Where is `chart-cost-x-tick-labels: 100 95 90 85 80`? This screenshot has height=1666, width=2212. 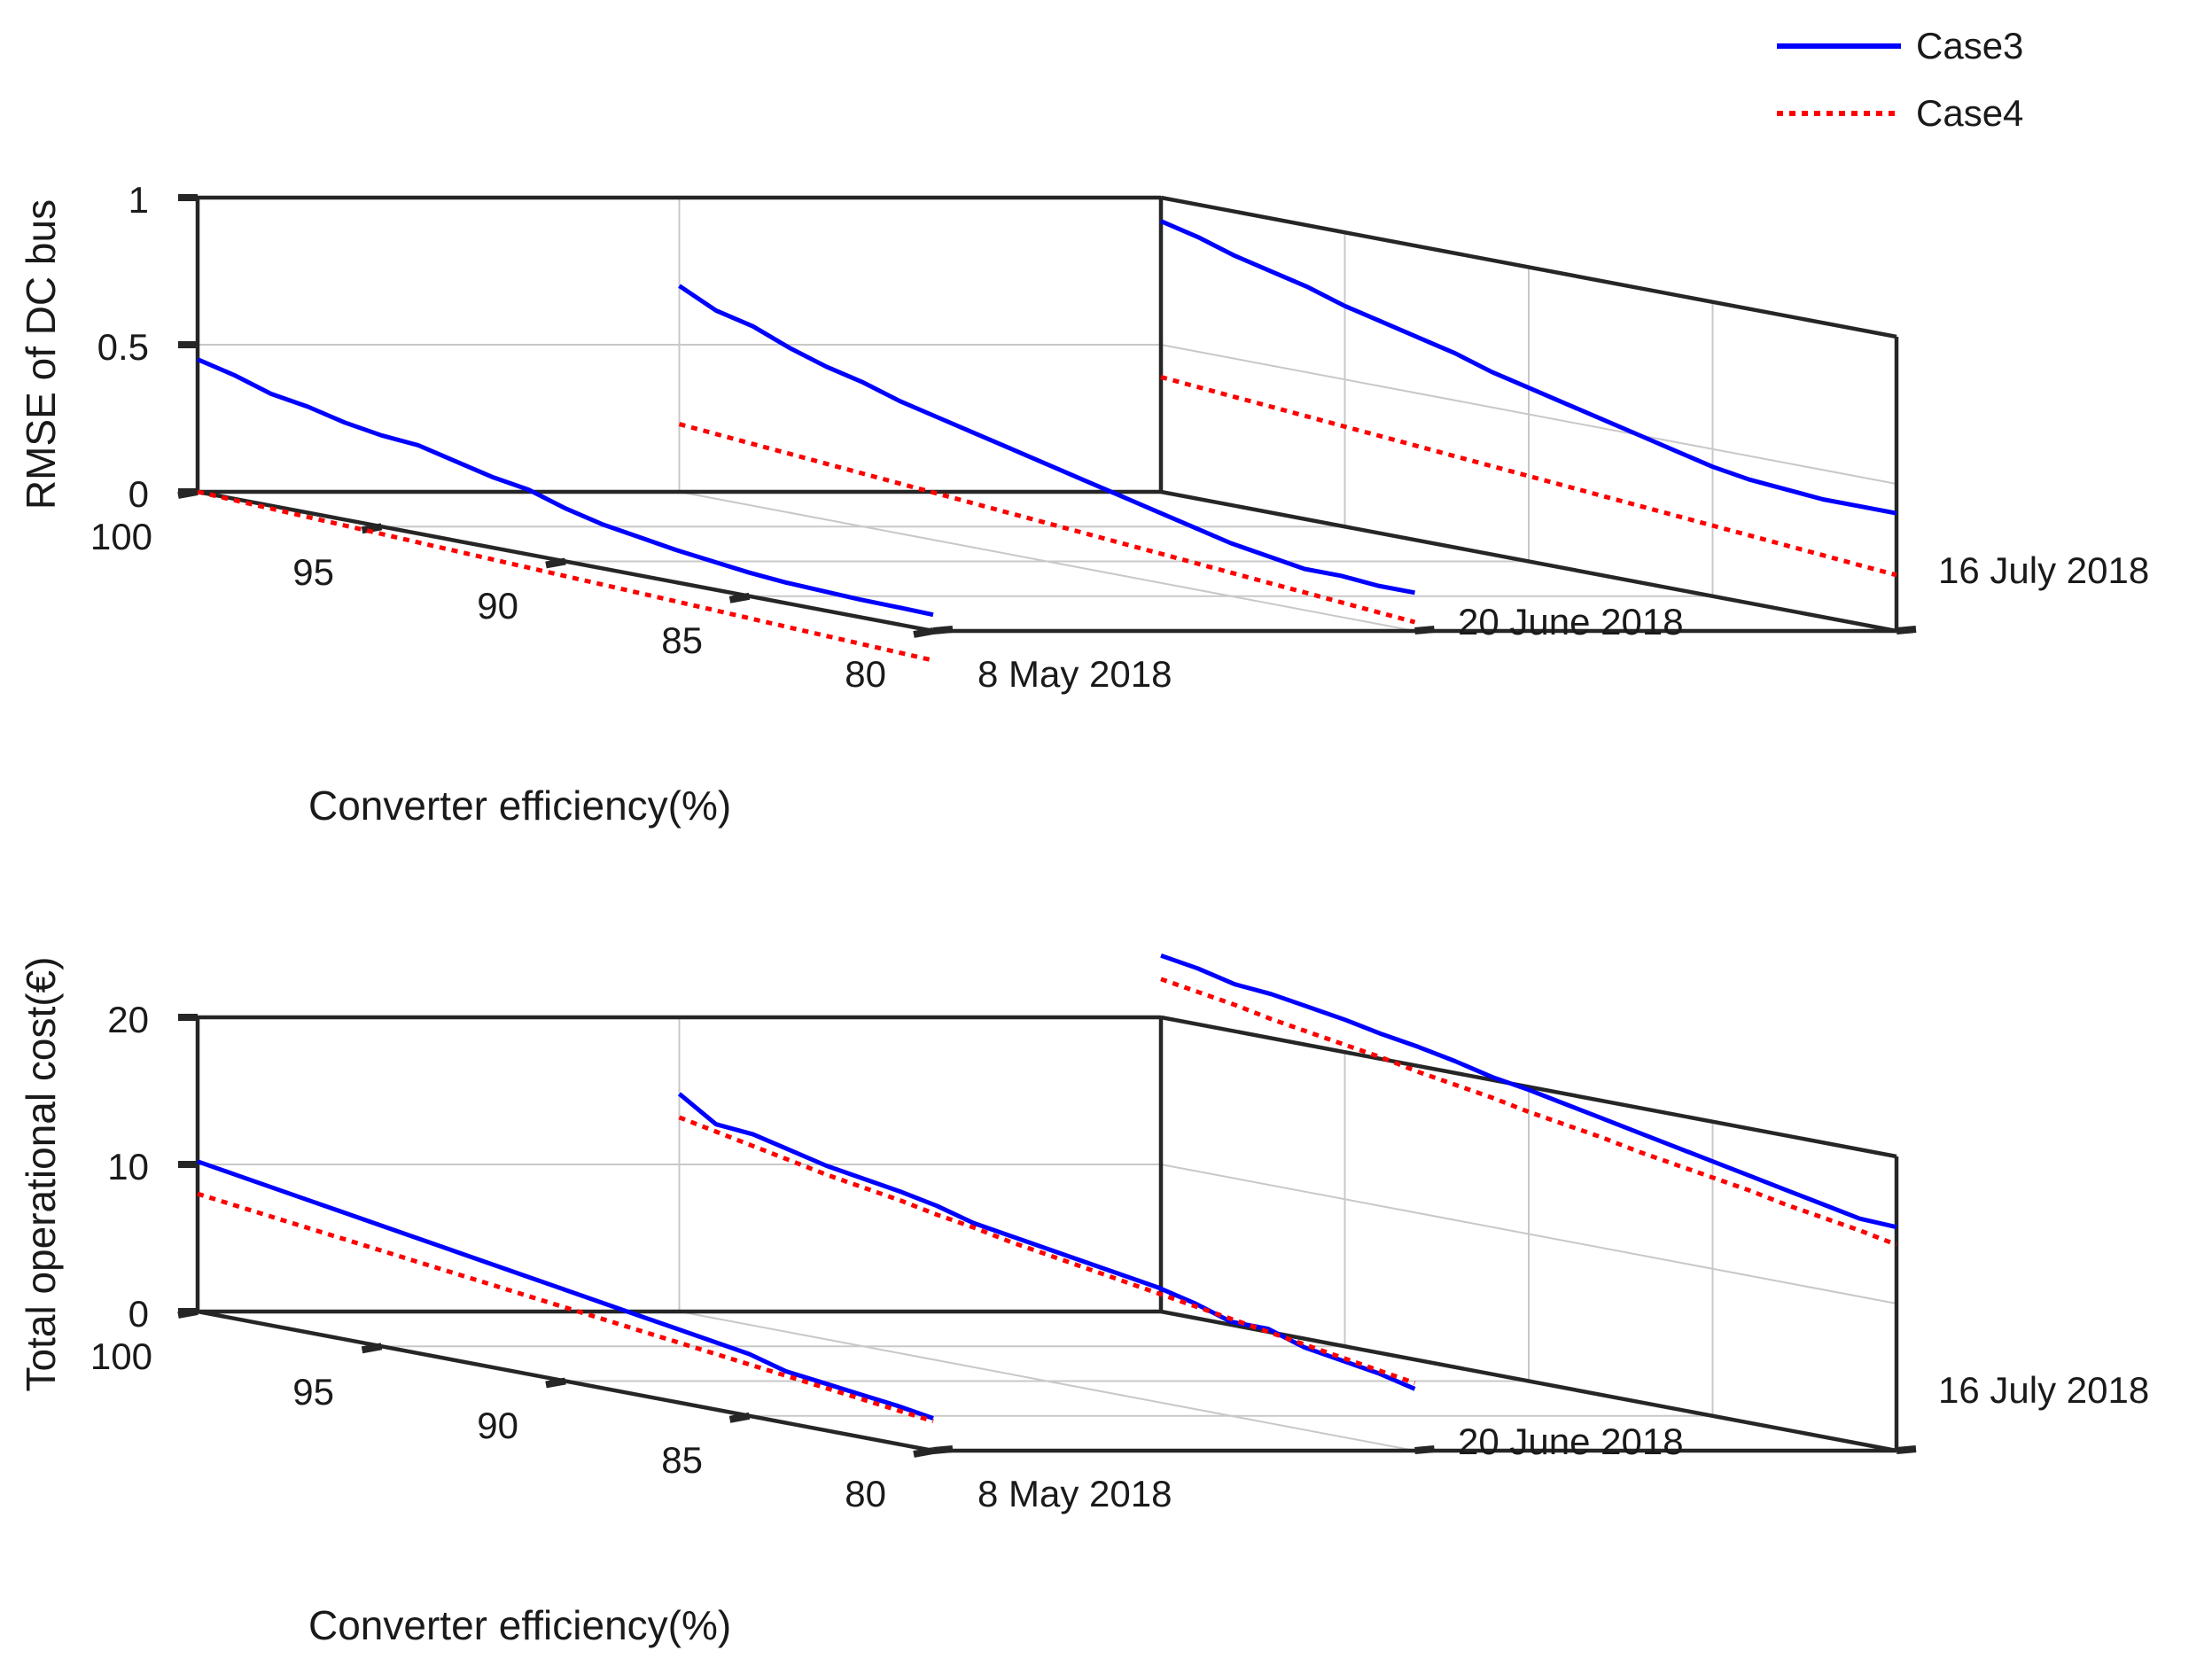
chart-cost-x-tick-labels: 100 95 90 85 80 is located at coordinates (488, 1424).